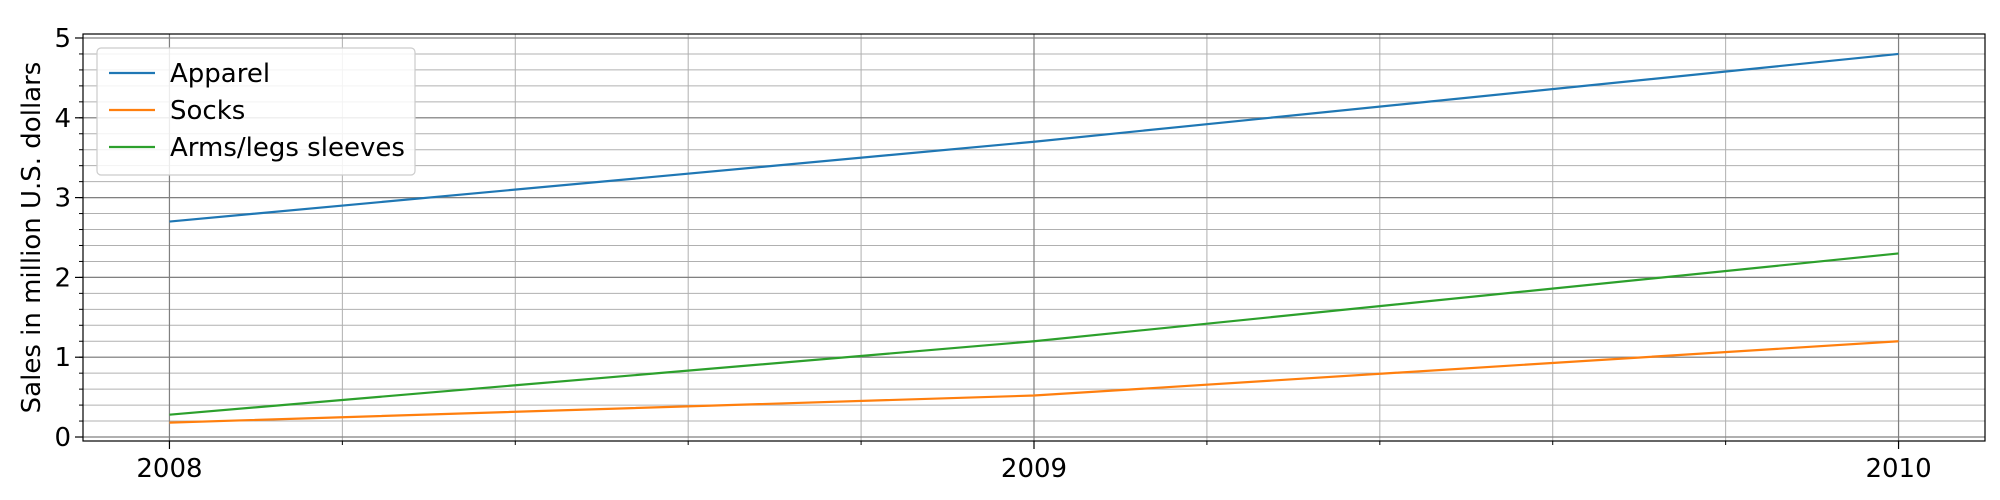 The height and width of the screenshot is (500, 2000). I want to click on legend: Apparel Socks Arms/legs sleeves, so click(256, 111).